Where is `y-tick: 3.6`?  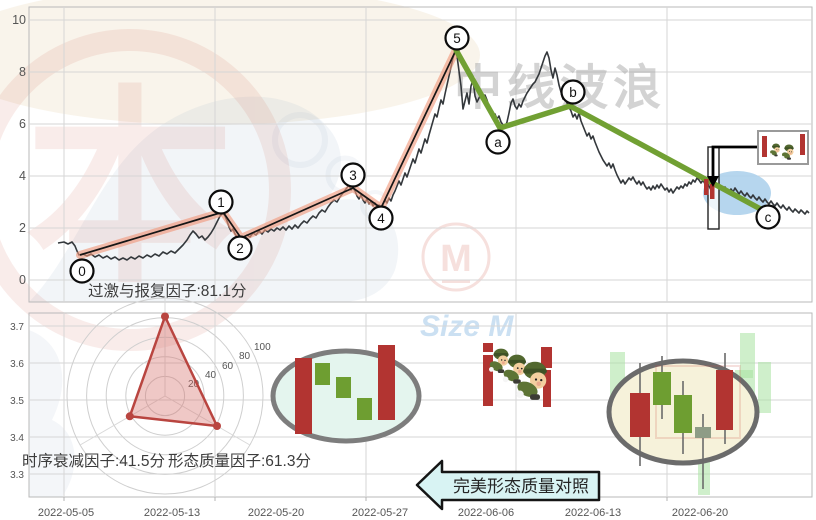
y-tick: 3.6 is located at coordinates (17, 364).